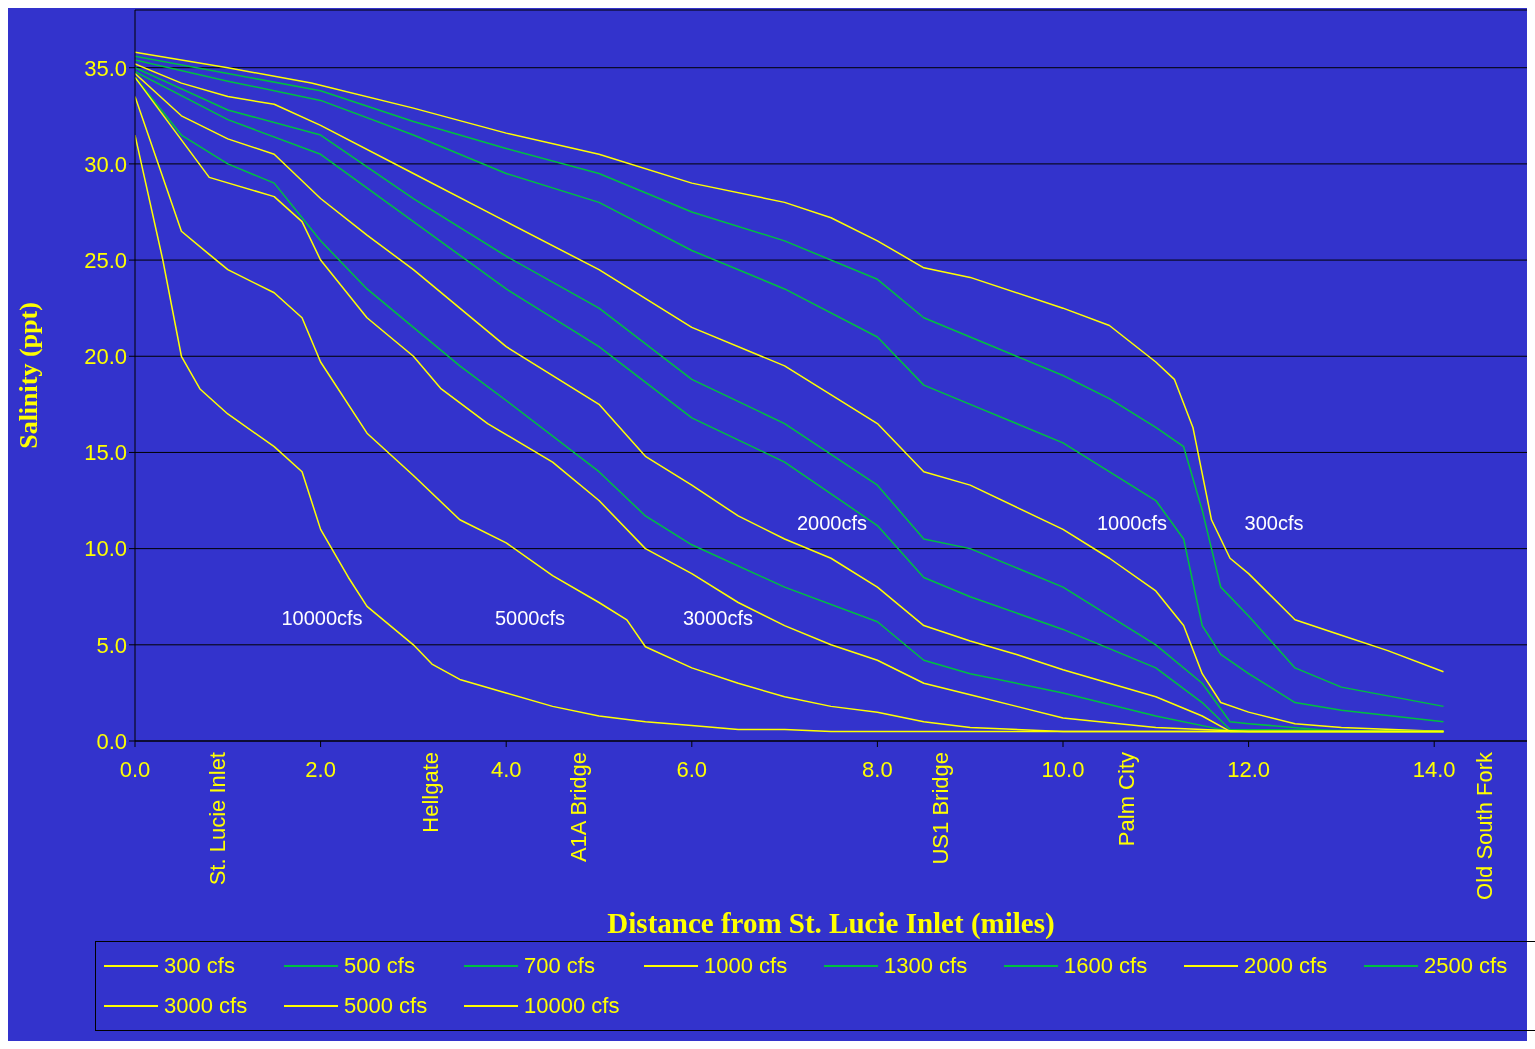 The image size is (1535, 1049). I want to click on annotation: 10000cfs, so click(322, 618).